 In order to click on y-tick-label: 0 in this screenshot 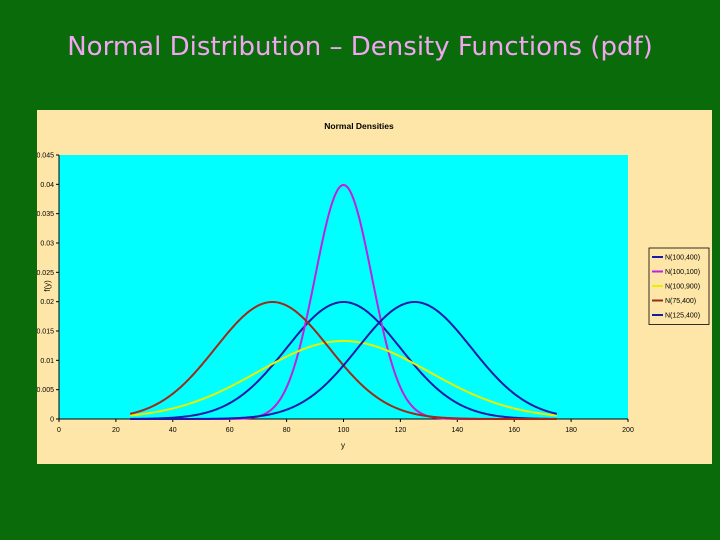, I will do `click(52, 420)`.